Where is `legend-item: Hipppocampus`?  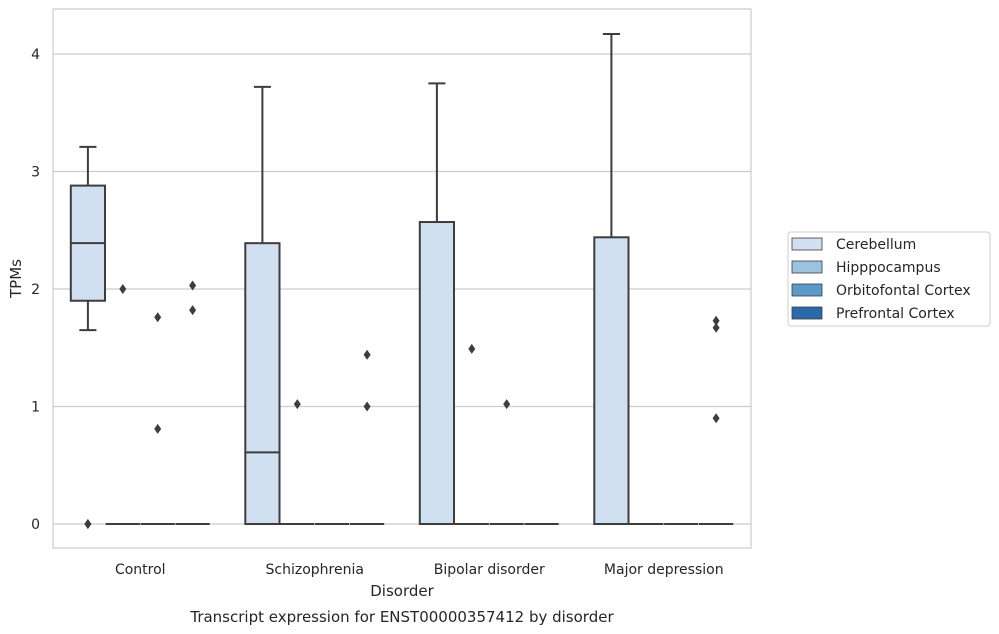 legend-item: Hipppocampus is located at coordinates (866, 268).